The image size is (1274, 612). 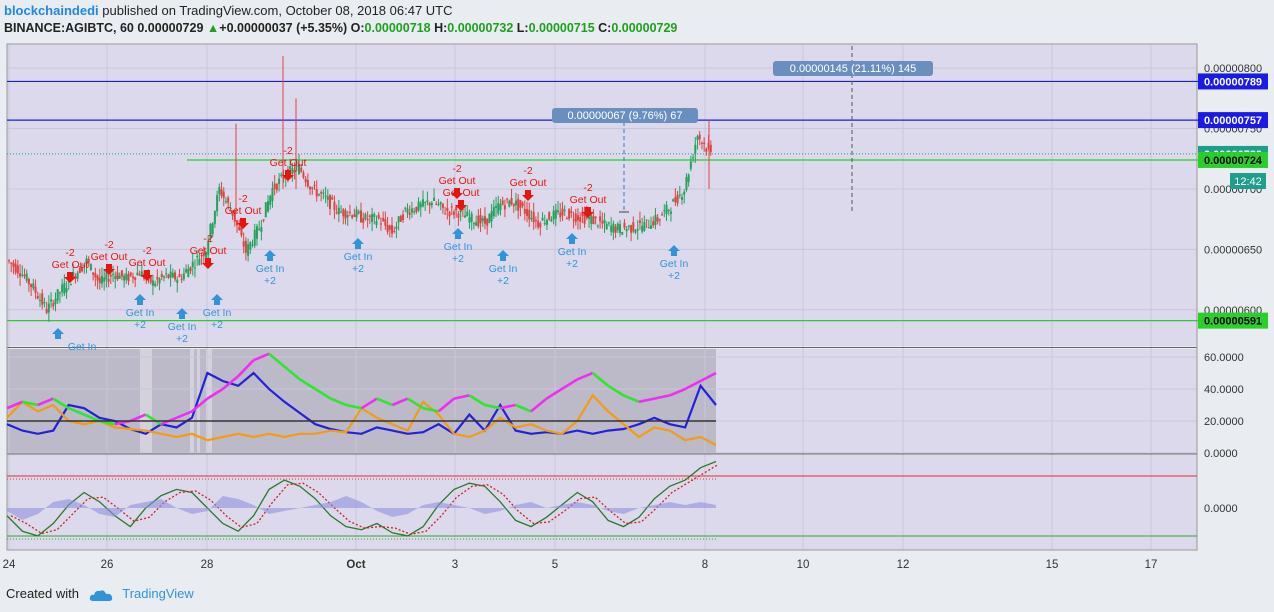 I want to click on stochastic-panel, so click(x=602, y=502).